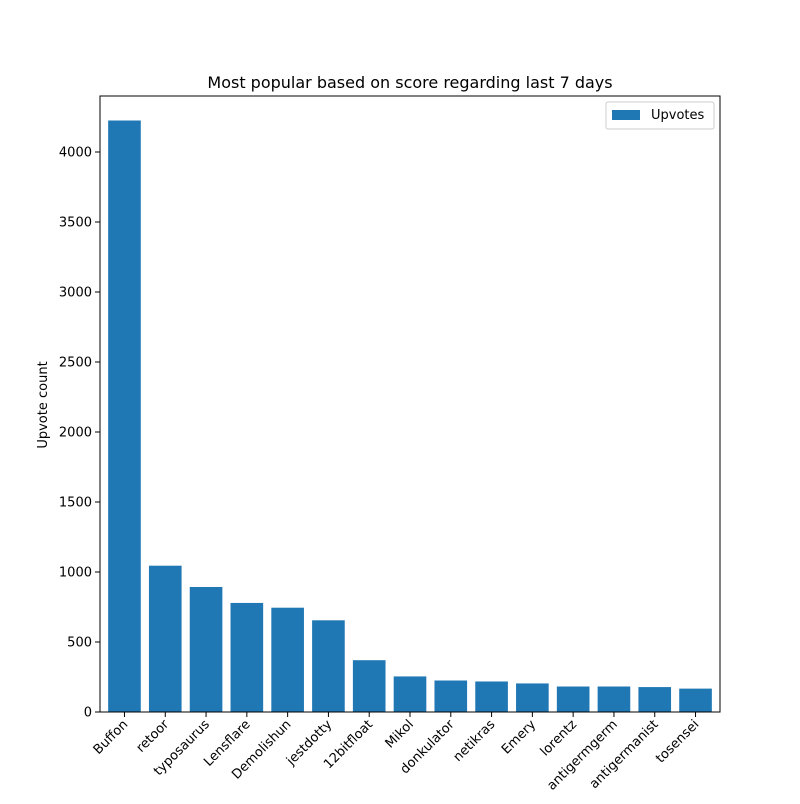 This screenshot has height=804, width=800. Describe the element at coordinates (491, 696) in the screenshot. I see `bar-netikras` at that location.